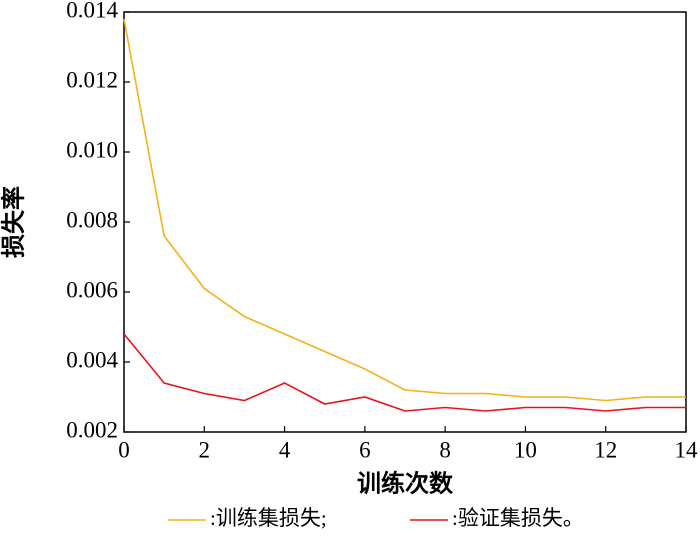  What do you see at coordinates (92, 289) in the screenshot?
I see `y-tick-label: 0.006` at bounding box center [92, 289].